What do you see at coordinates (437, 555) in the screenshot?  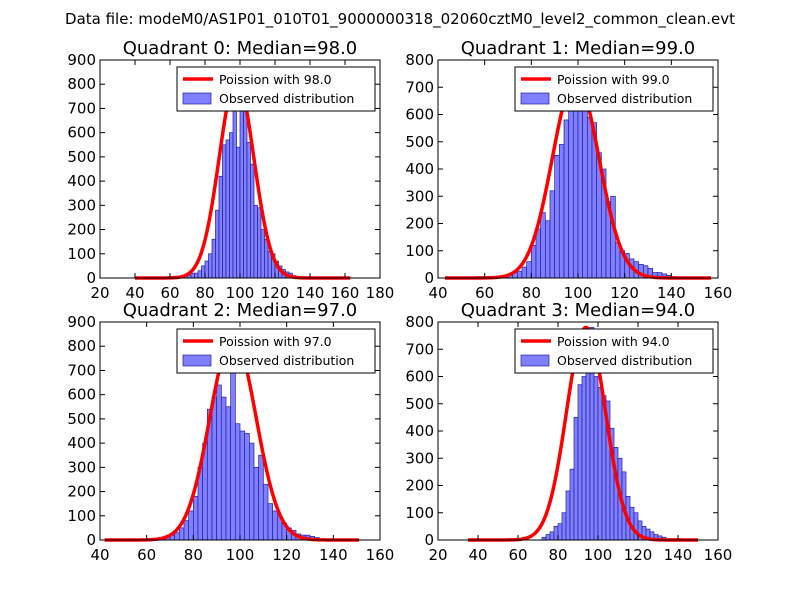 I see `x-tick-label: 20` at bounding box center [437, 555].